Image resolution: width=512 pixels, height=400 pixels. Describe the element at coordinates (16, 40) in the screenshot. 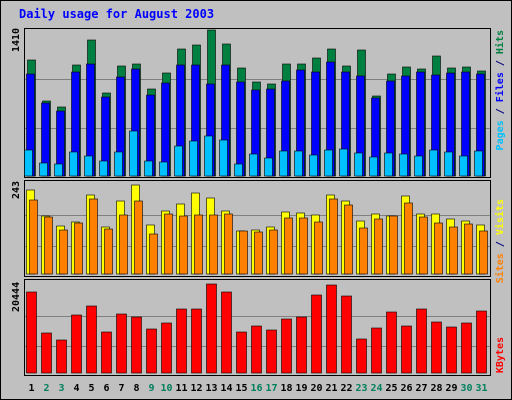

I see `hits-ymax-label: 1410` at that location.